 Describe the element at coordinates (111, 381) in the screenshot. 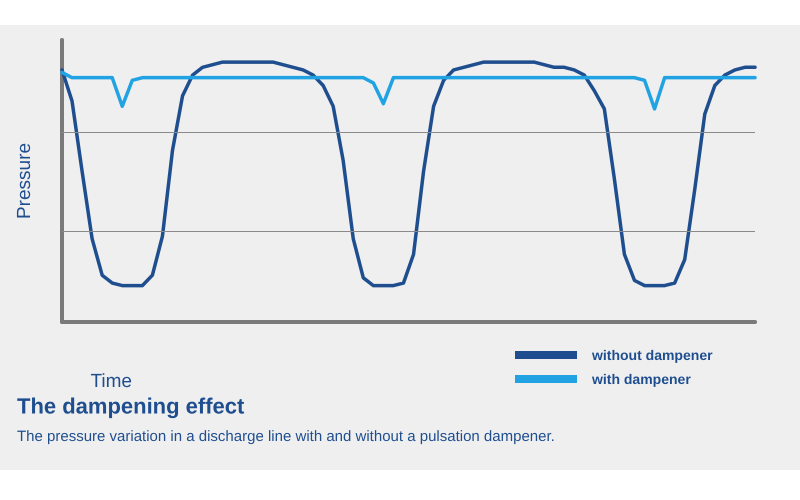

I see `x-axis-title: Time` at that location.